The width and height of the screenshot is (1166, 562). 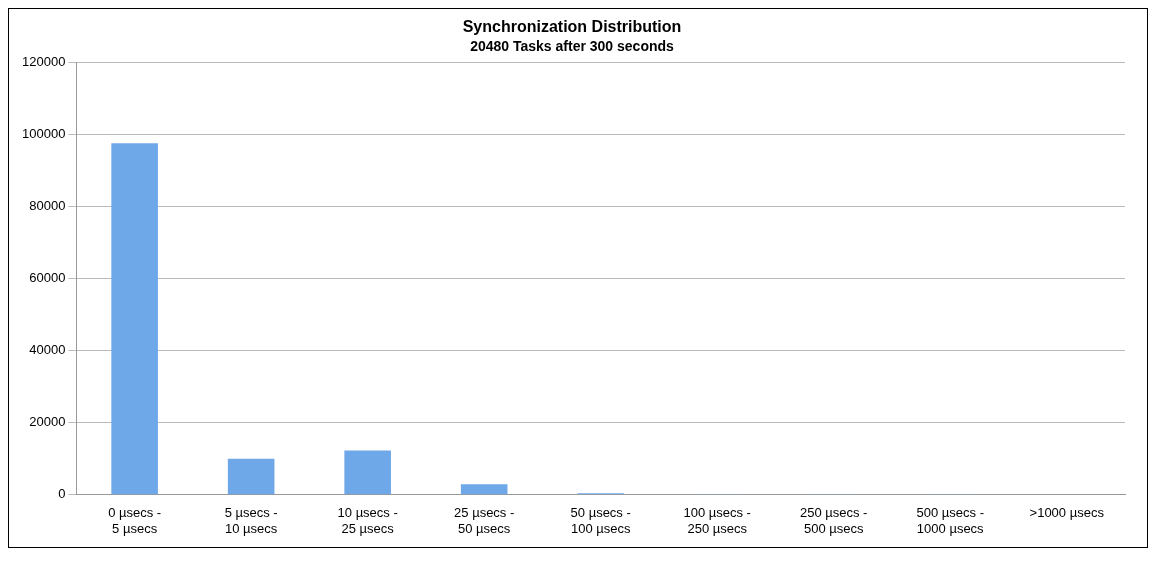 I want to click on y-tick-label: 80000, so click(x=47, y=205).